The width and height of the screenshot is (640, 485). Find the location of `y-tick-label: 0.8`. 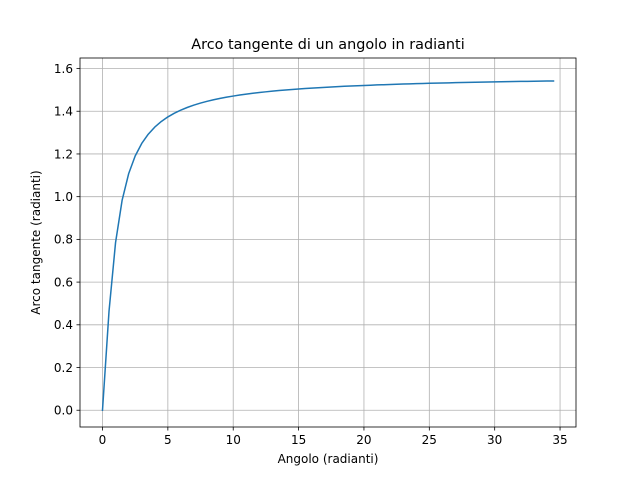

y-tick-label: 0.8 is located at coordinates (63, 240).